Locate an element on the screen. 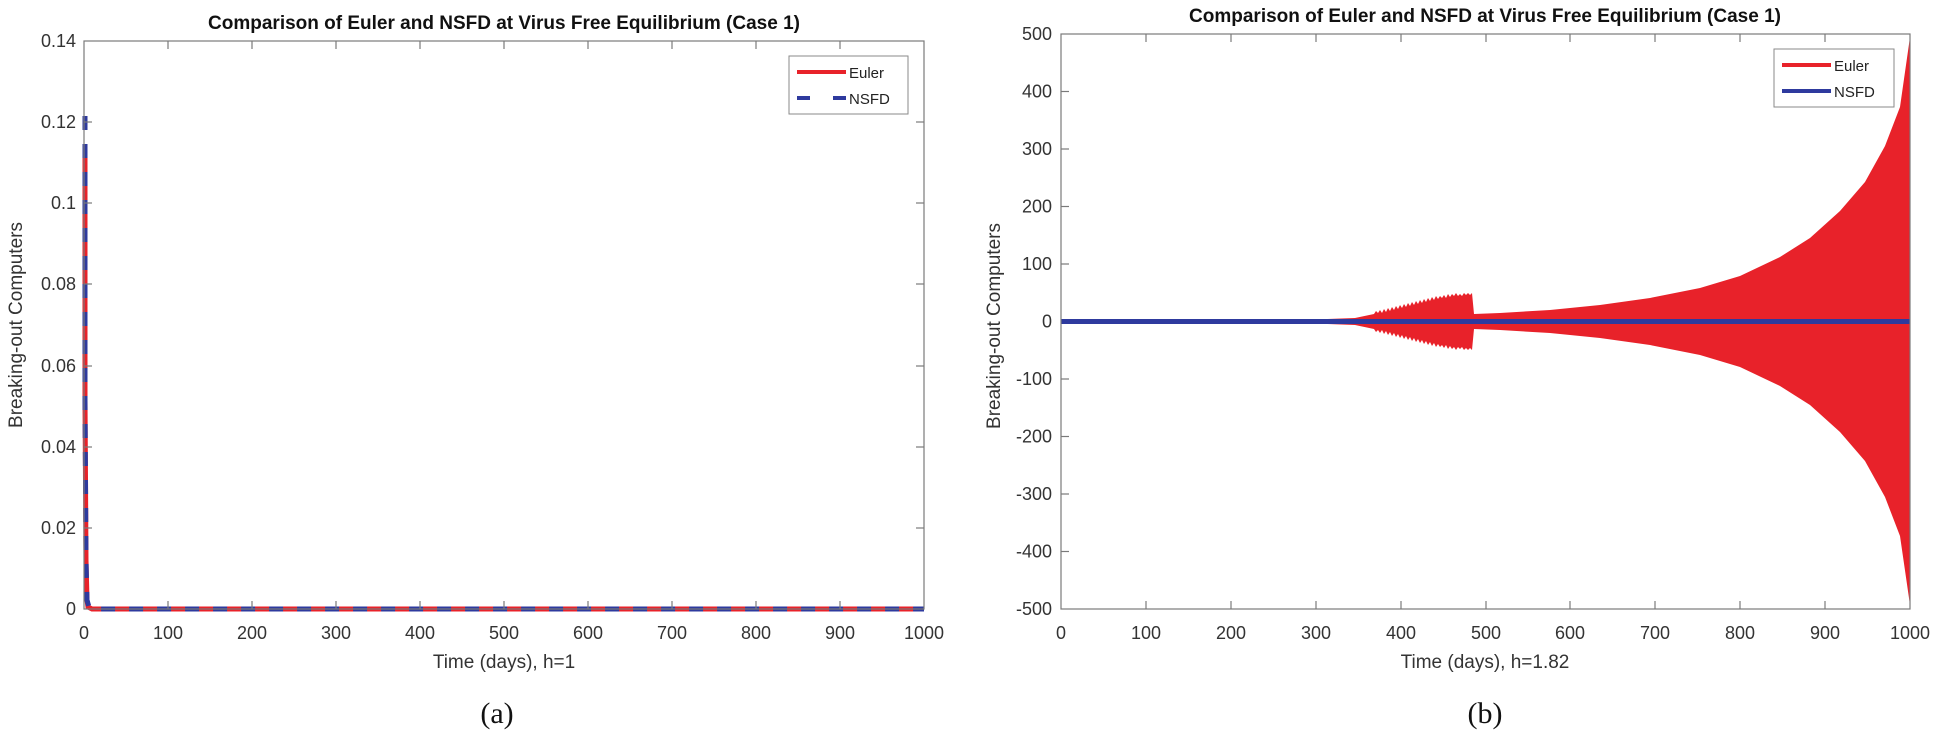 This screenshot has width=1938, height=735. legend-nsfd-label-a: NSFD is located at coordinates (869, 99).